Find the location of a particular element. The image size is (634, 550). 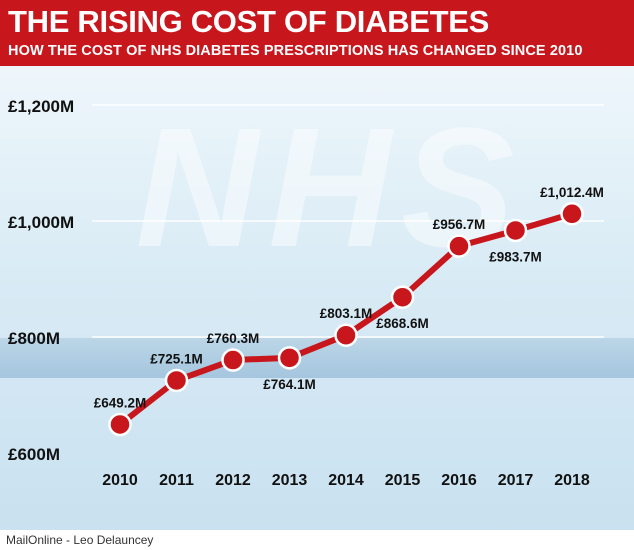

x-tick-label: 2013 is located at coordinates (290, 480).